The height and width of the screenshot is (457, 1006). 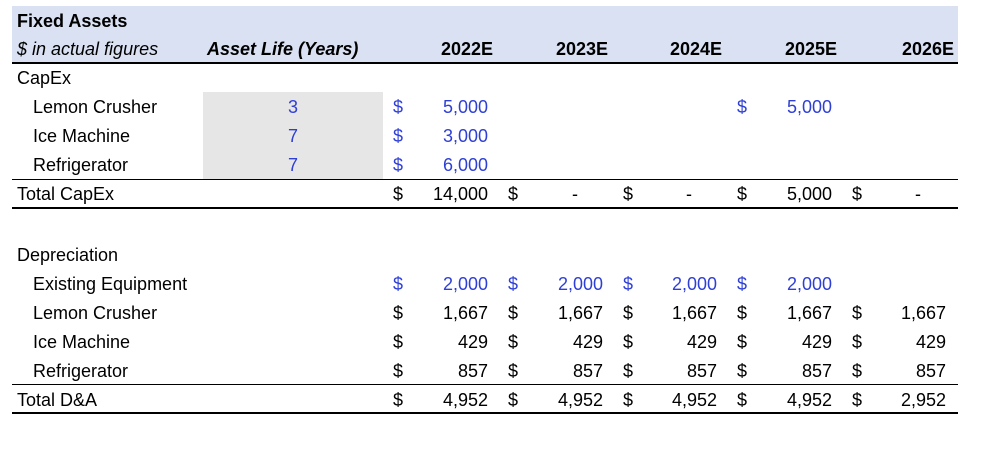 What do you see at coordinates (465, 165) in the screenshot?
I see `cell-value: 6,000` at bounding box center [465, 165].